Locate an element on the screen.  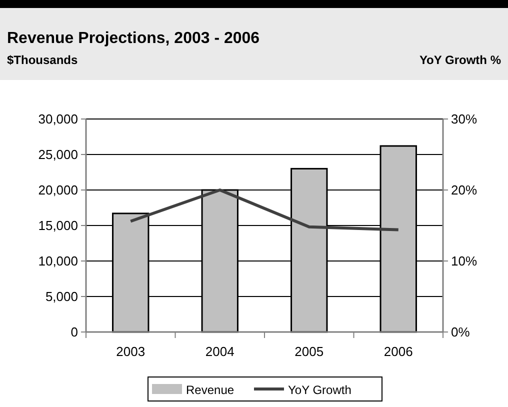
y2-axis-title: YoY Growth % is located at coordinates (460, 60).